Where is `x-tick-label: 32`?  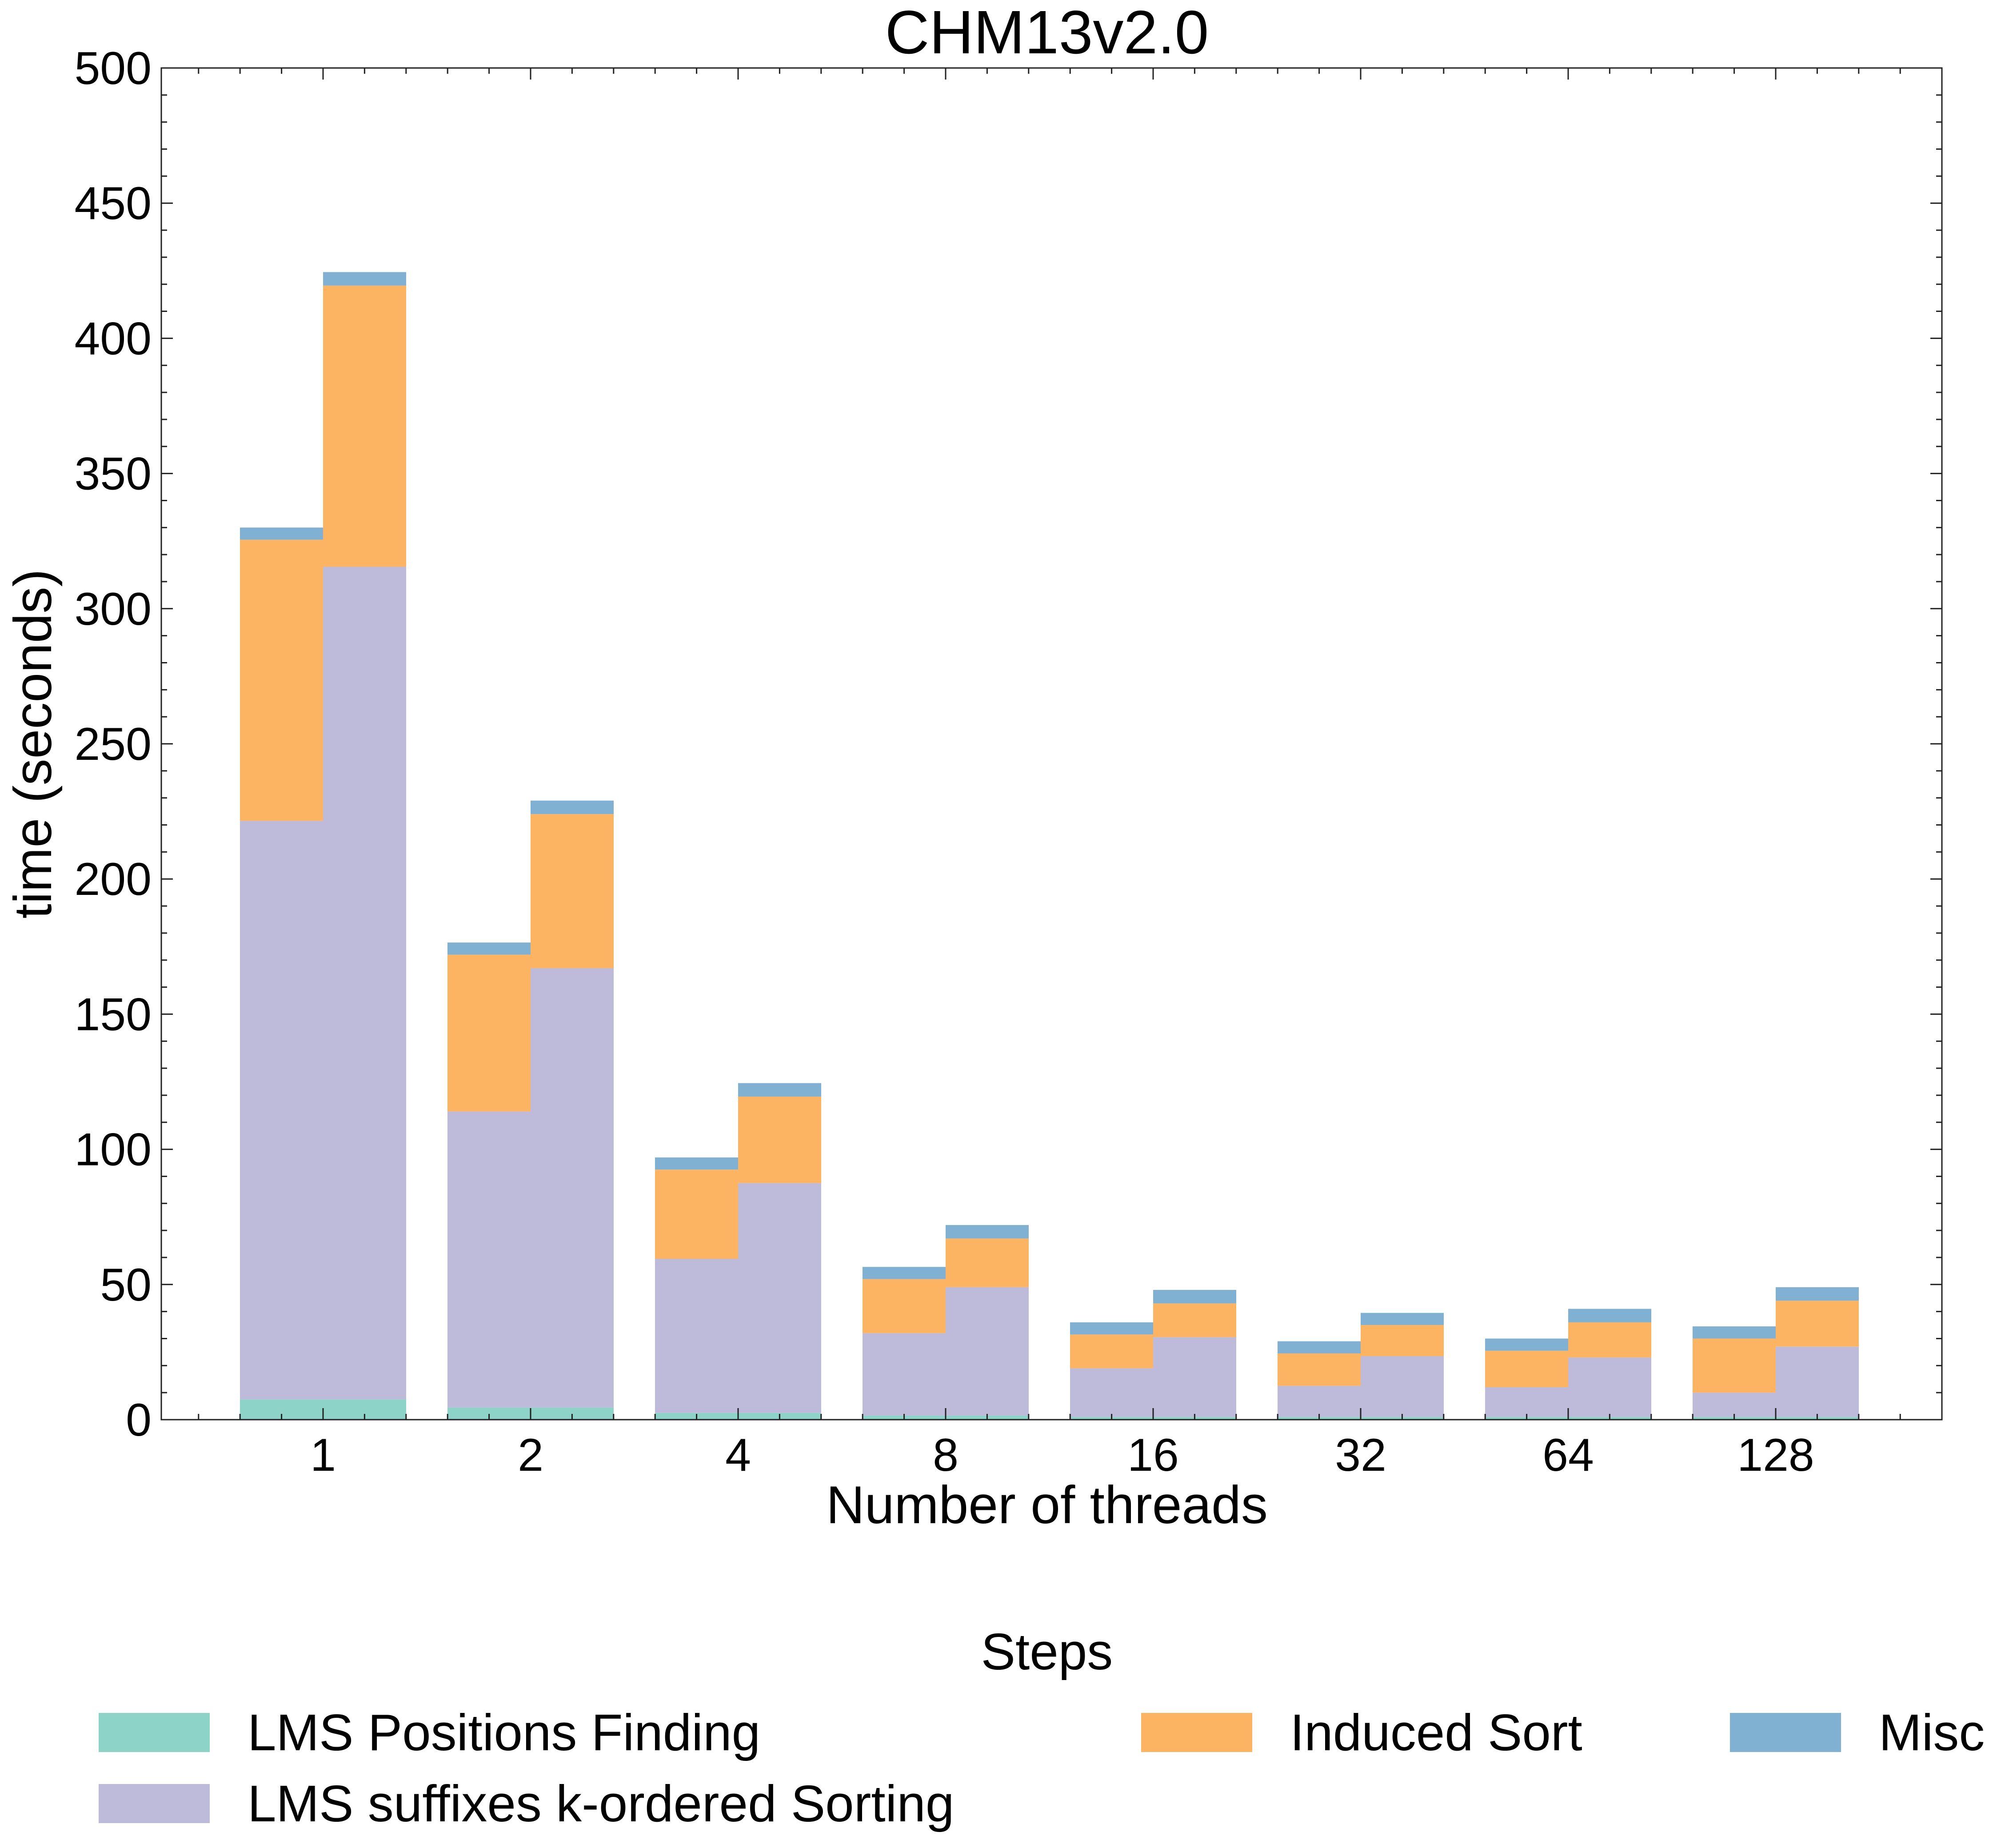 x-tick-label: 32 is located at coordinates (1360, 1455).